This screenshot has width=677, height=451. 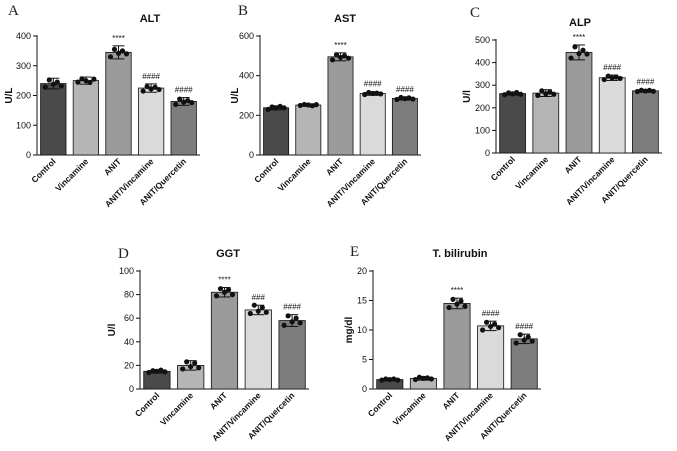 I want to click on panel-letter: A, so click(x=13, y=11).